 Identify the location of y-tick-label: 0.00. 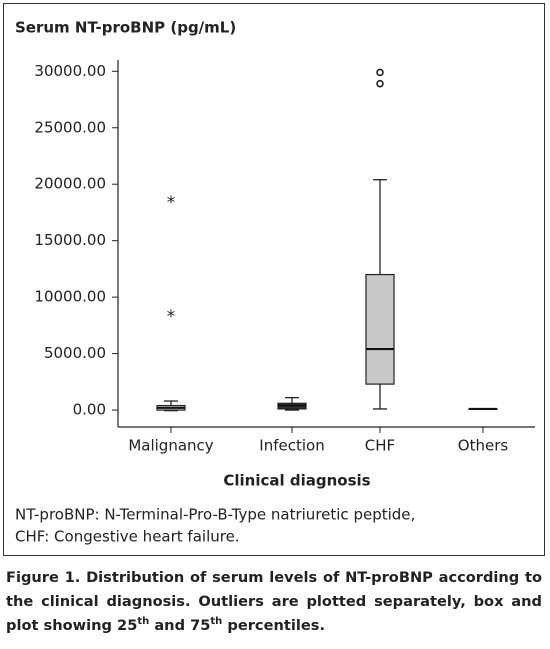
(89, 410).